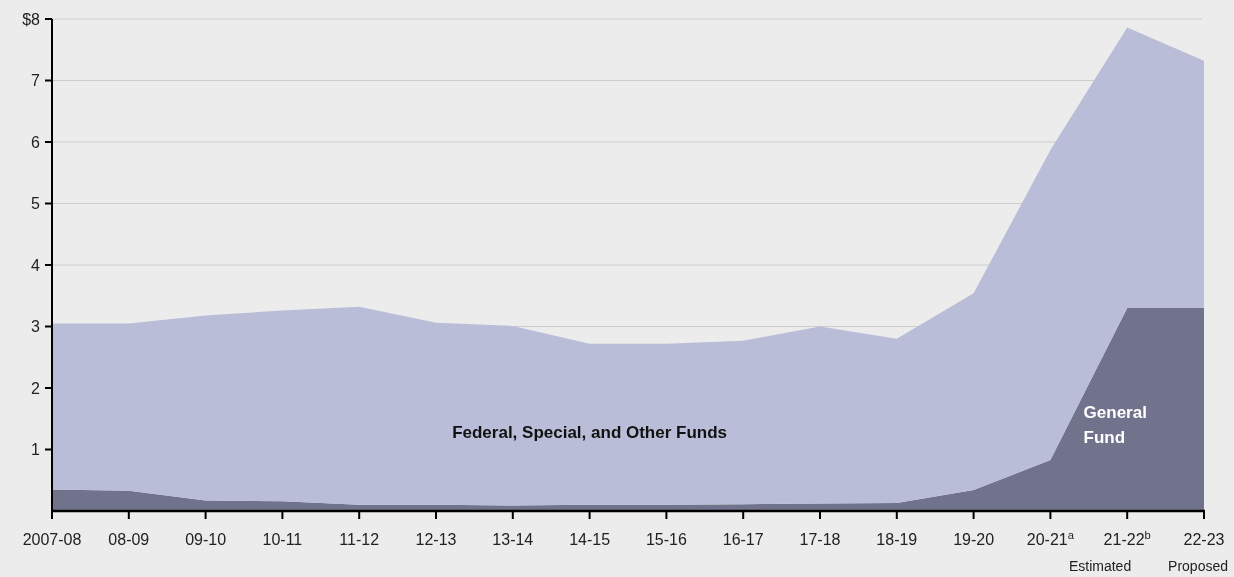 The image size is (1234, 577). What do you see at coordinates (590, 432) in the screenshot?
I see `series-label: Federal, Special, and Other Funds` at bounding box center [590, 432].